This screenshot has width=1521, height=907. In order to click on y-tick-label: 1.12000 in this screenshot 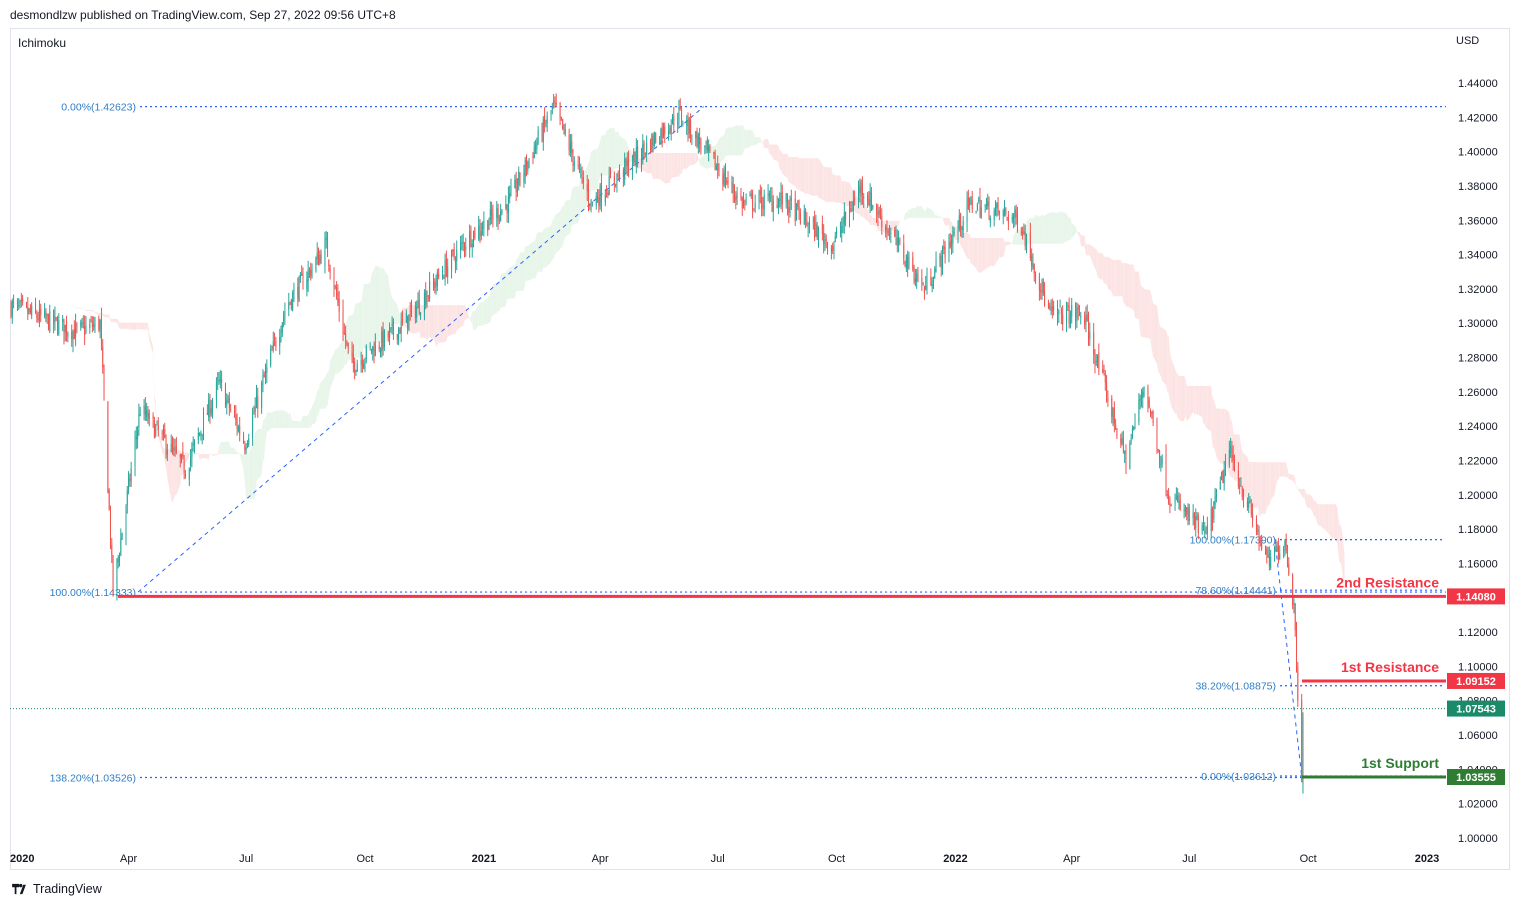, I will do `click(1478, 633)`.